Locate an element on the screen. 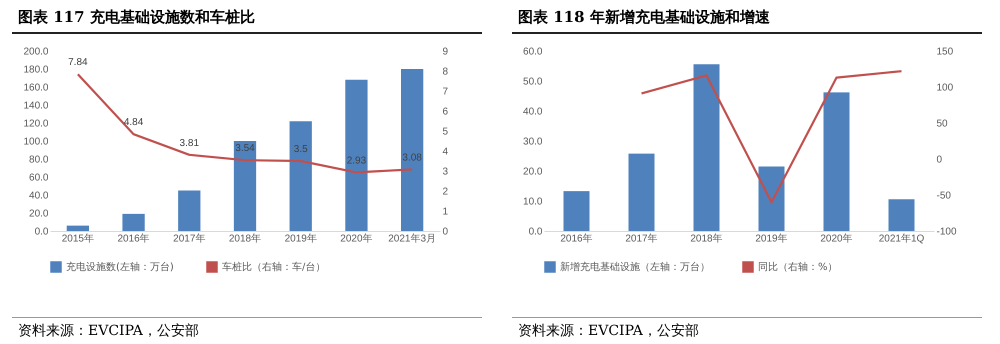 Image resolution: width=1000 pixels, height=344 pixels. data-label: 3.5 is located at coordinates (301, 149).